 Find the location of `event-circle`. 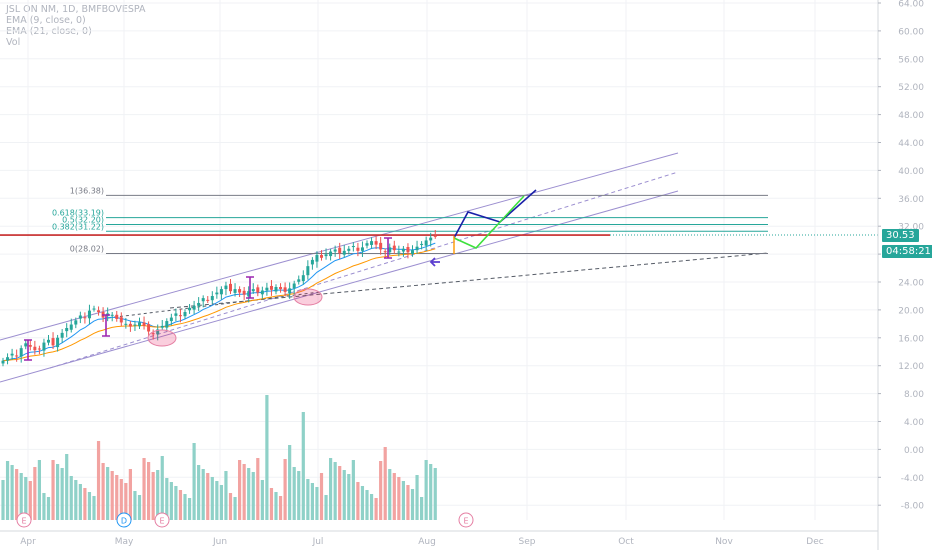

event-circle is located at coordinates (124, 520).